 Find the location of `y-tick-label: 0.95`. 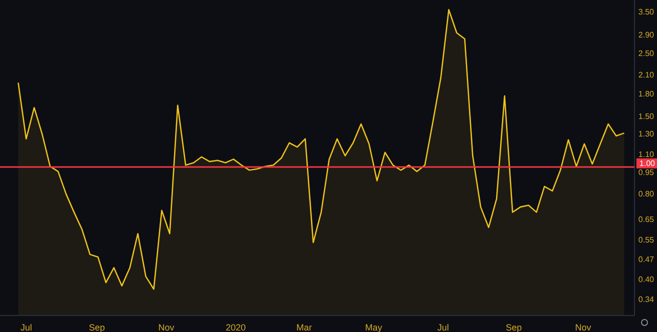

y-tick-label: 0.95 is located at coordinates (646, 173).